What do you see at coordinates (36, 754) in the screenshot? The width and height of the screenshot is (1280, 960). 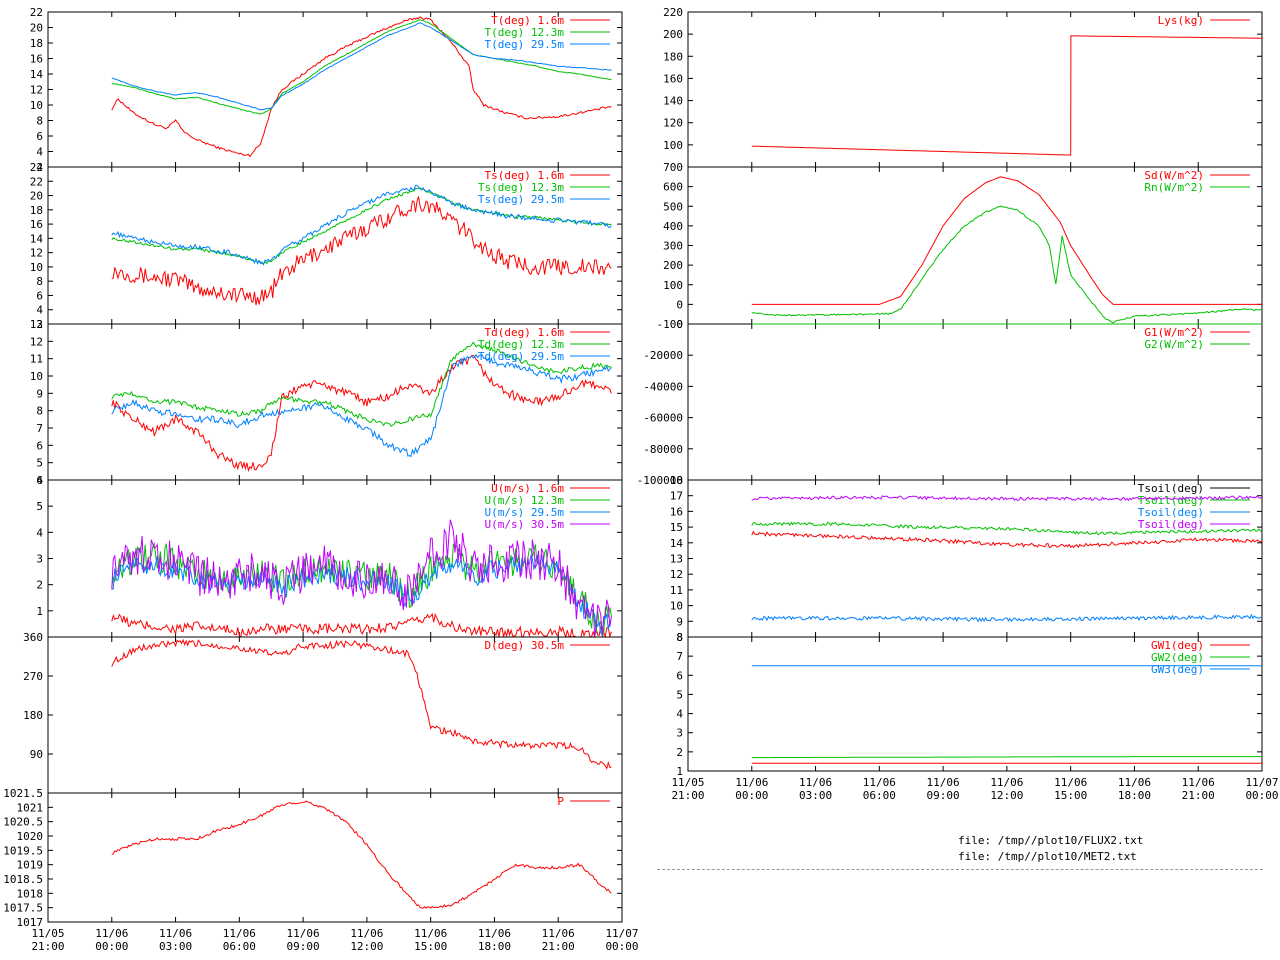 I see `ytick-label-D: 90` at bounding box center [36, 754].